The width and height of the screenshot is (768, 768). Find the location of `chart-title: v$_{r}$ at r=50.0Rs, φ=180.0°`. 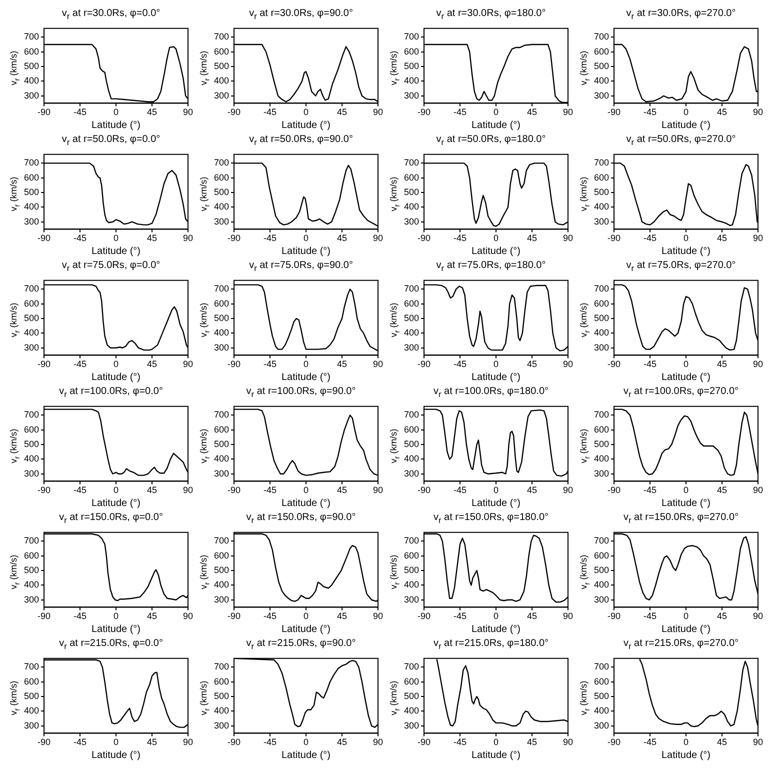

chart-title: v$_{r}$ at r=50.0Rs, φ=180.0° is located at coordinates (491, 140).